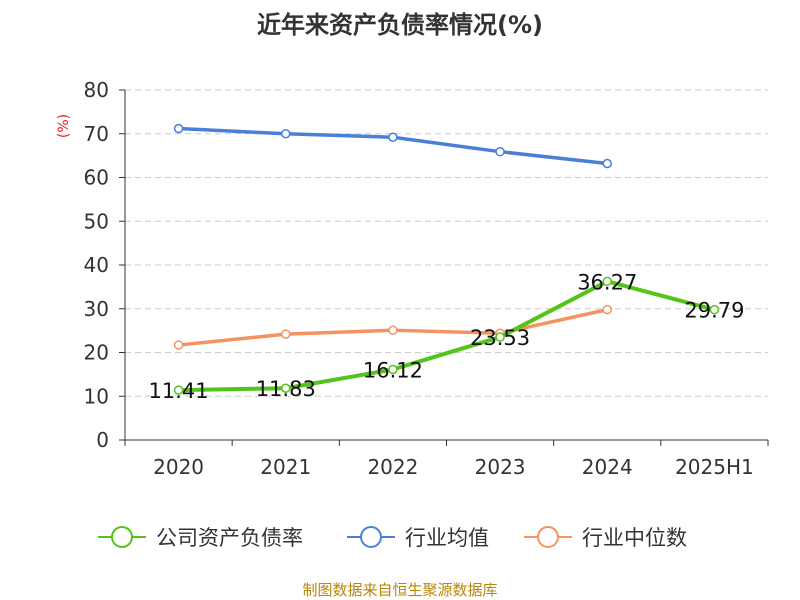 The height and width of the screenshot is (600, 800). Describe the element at coordinates (96, 90) in the screenshot. I see `y-tick-label: 80` at that location.